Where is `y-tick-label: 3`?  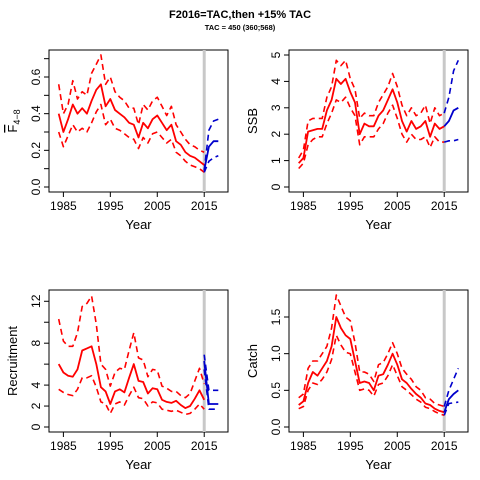
y-tick-label: 3 is located at coordinates (276, 107).